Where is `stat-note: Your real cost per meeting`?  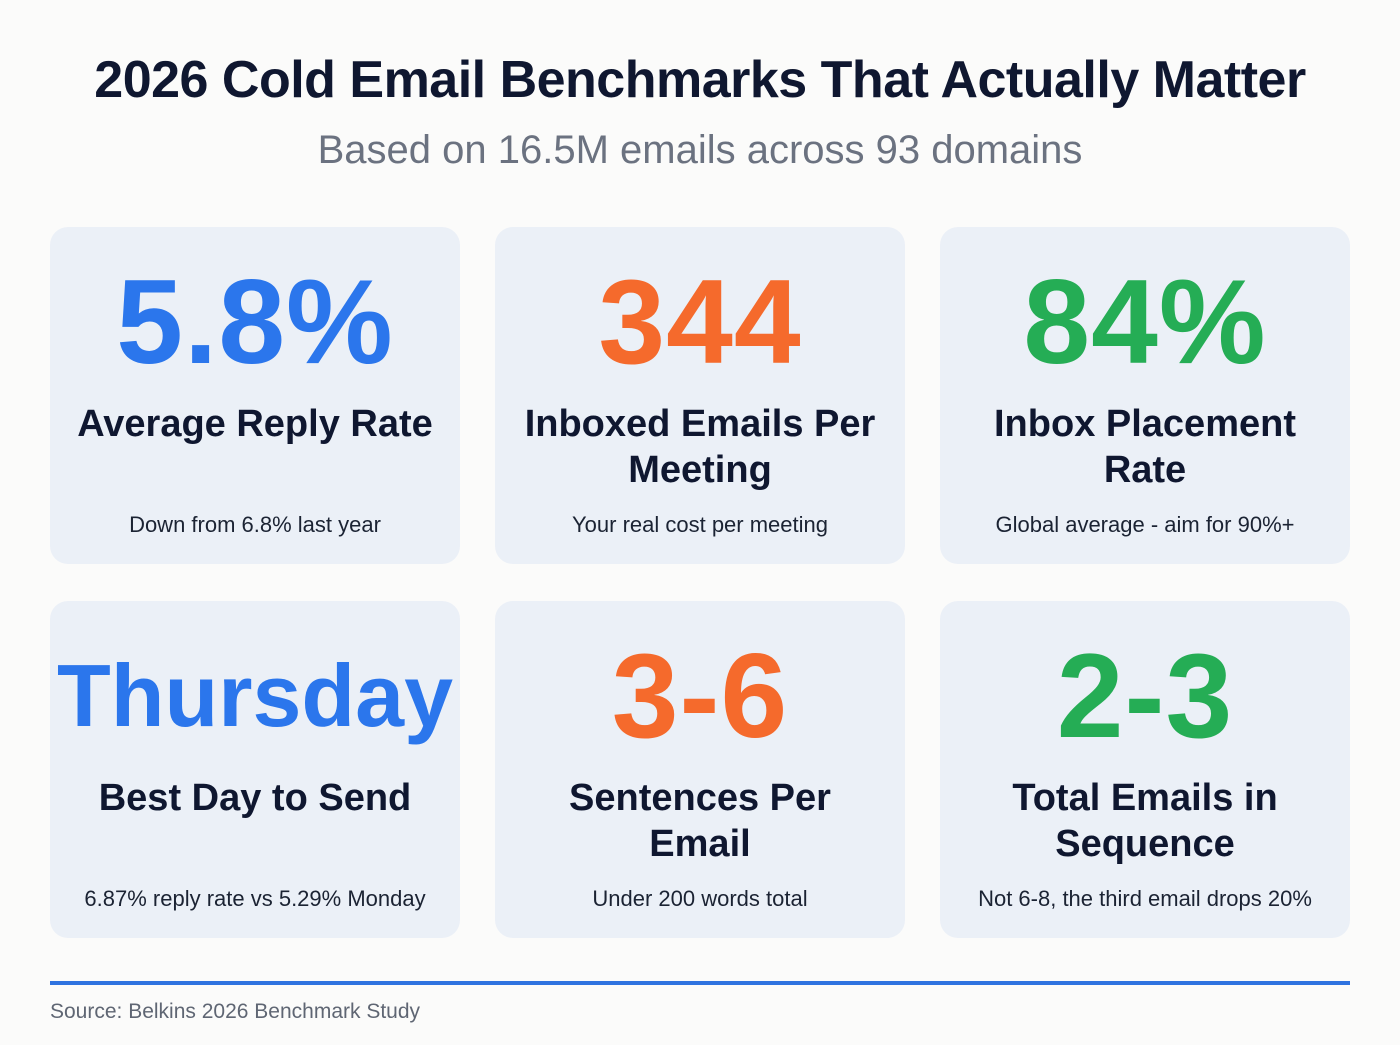
stat-note: Your real cost per meeting is located at coordinates (700, 524).